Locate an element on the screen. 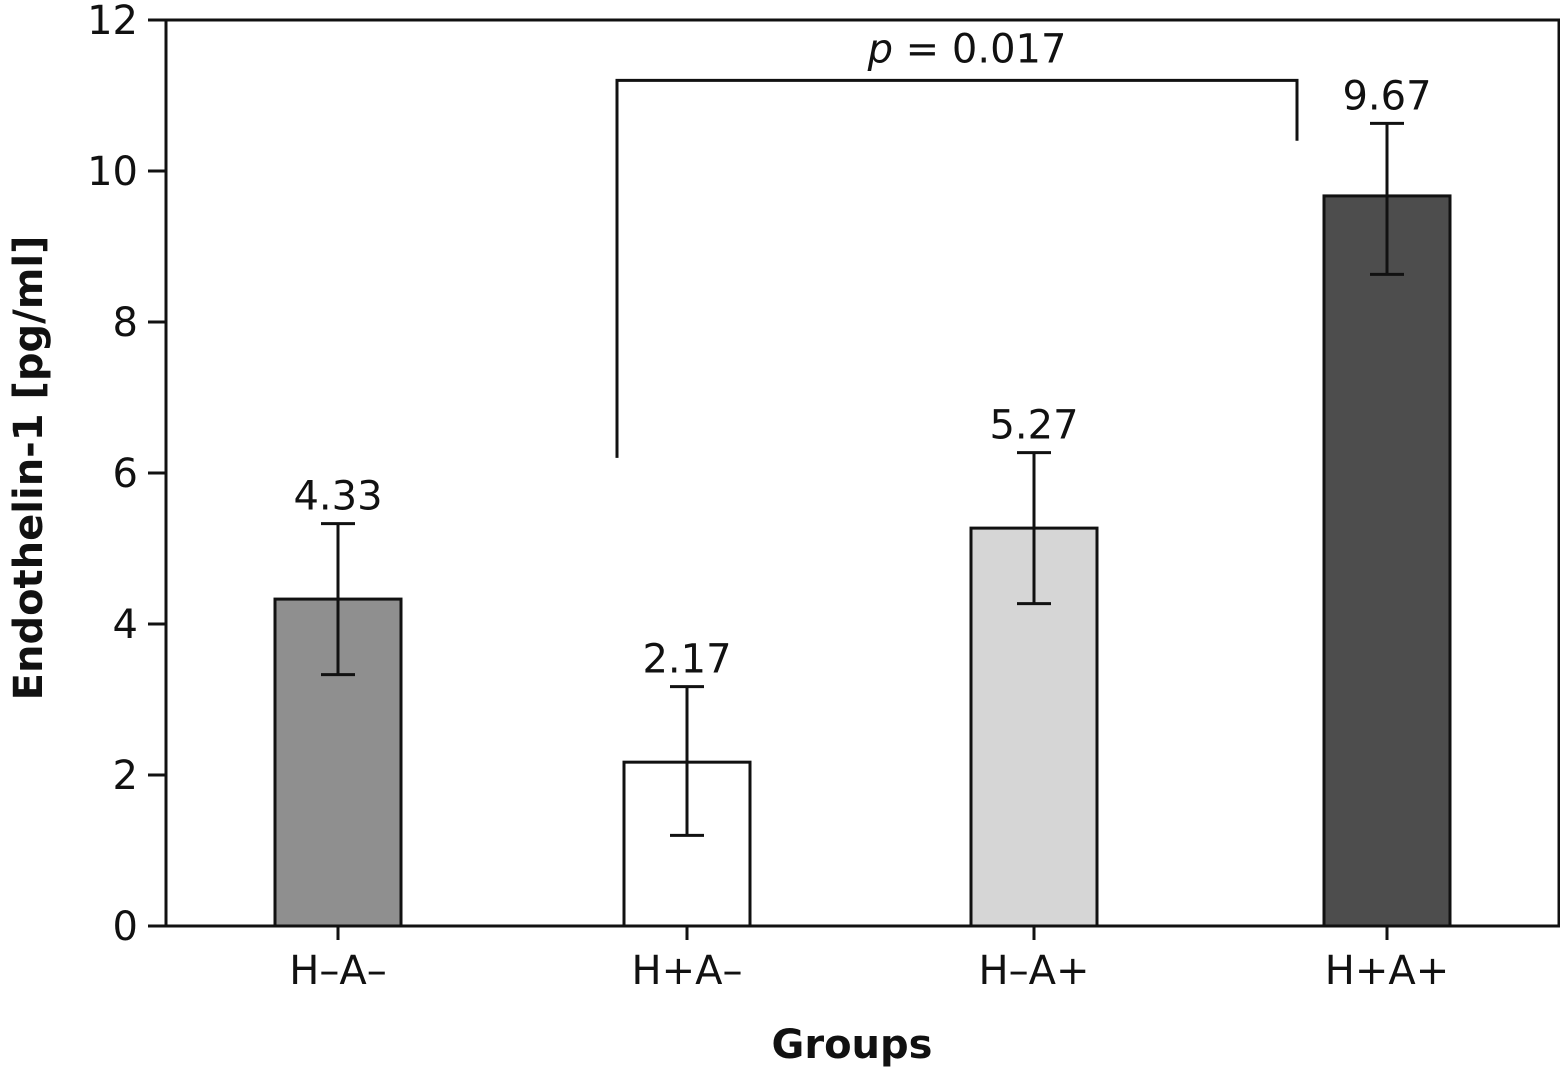 This screenshot has width=1560, height=1071. y-tick-label: 6 is located at coordinates (125, 474).